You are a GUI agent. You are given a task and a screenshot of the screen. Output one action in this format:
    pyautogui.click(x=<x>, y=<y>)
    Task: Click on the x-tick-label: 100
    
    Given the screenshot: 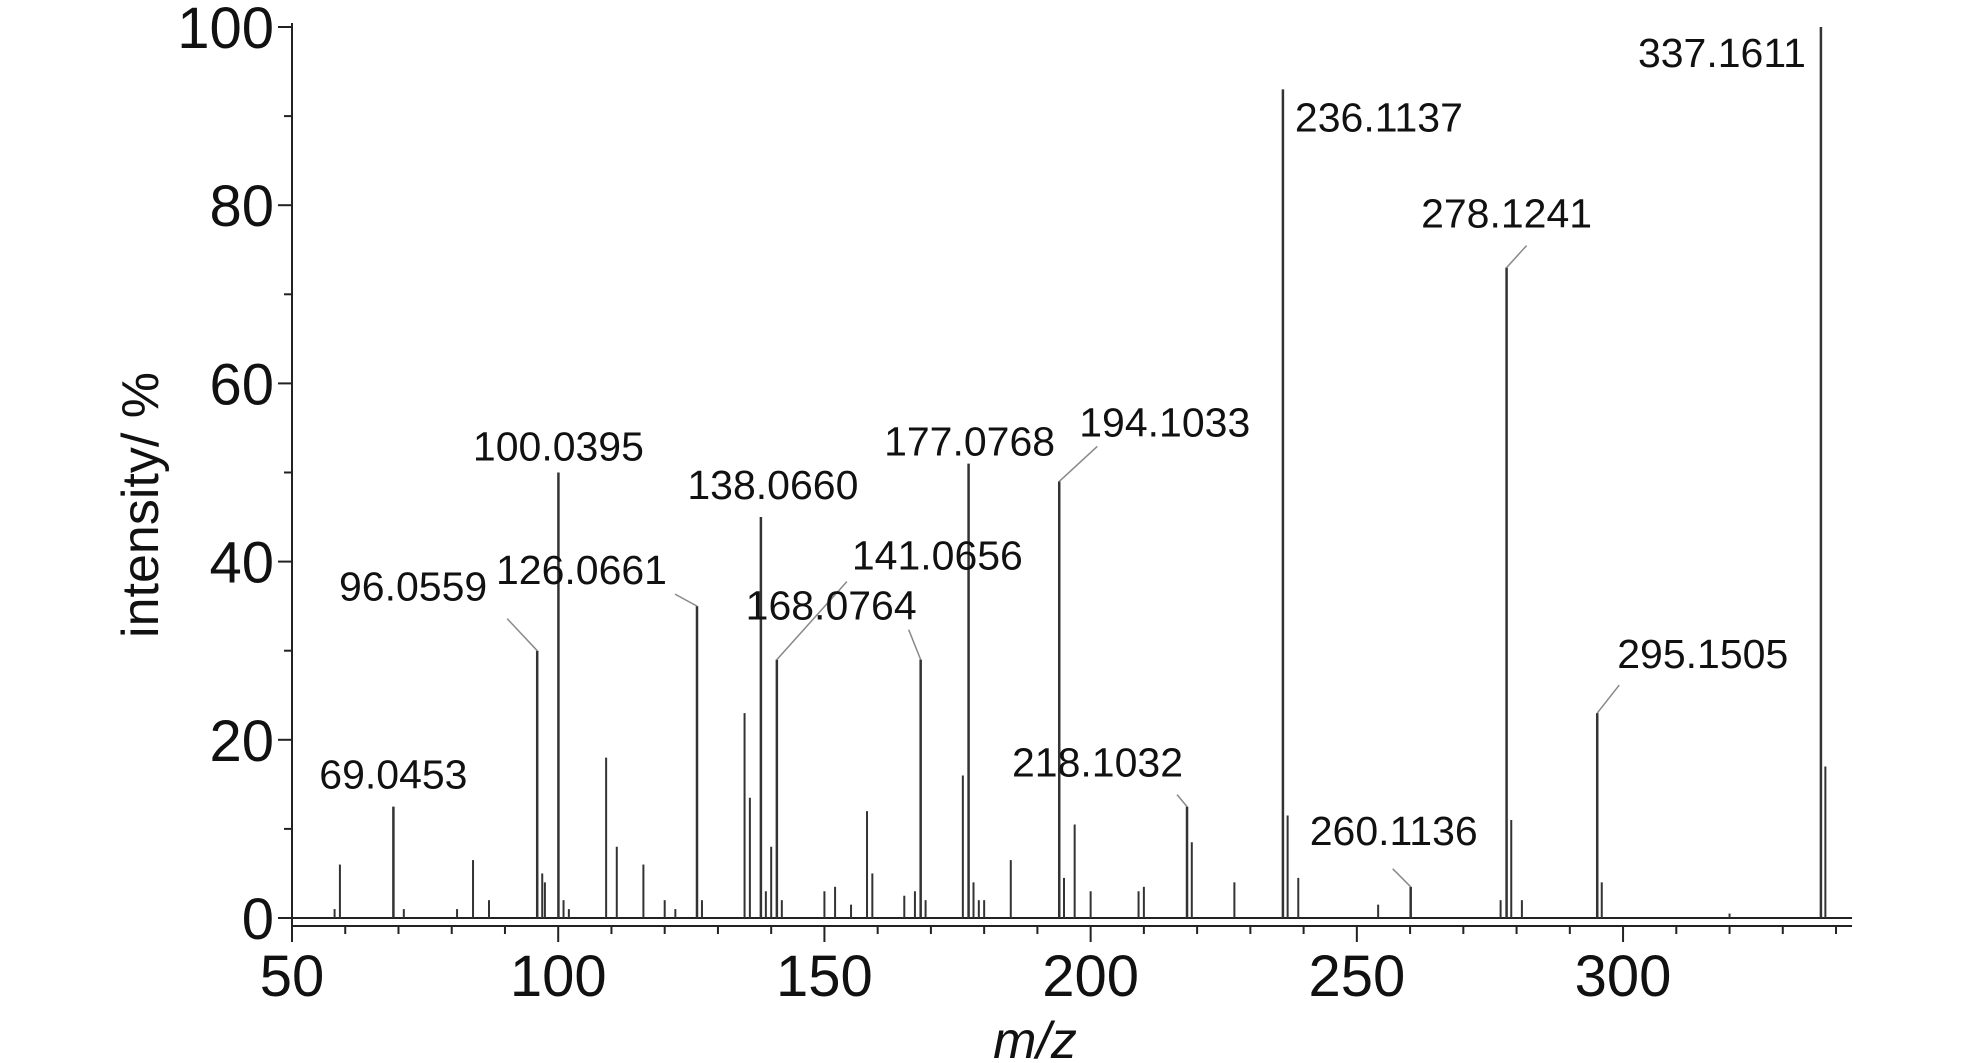 What is the action you would take?
    pyautogui.click(x=558, y=976)
    